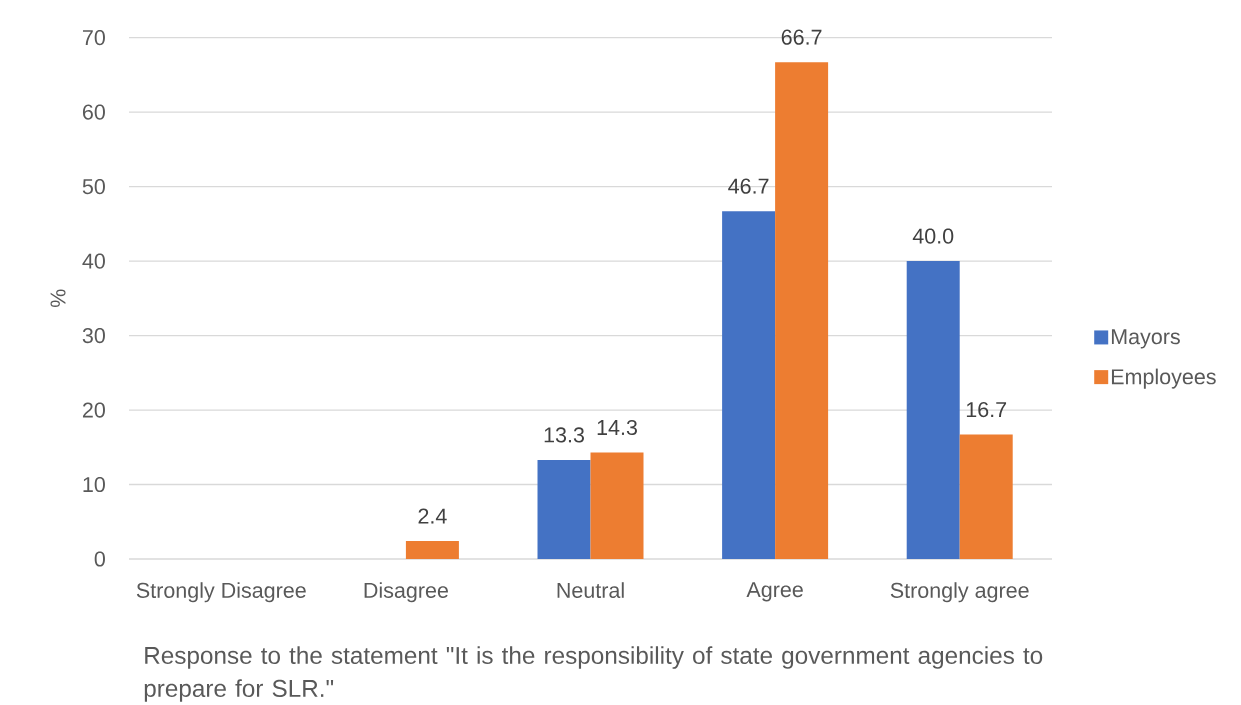 The image size is (1241, 705). Describe the element at coordinates (93, 261) in the screenshot. I see `y-tick-label: 40` at that location.